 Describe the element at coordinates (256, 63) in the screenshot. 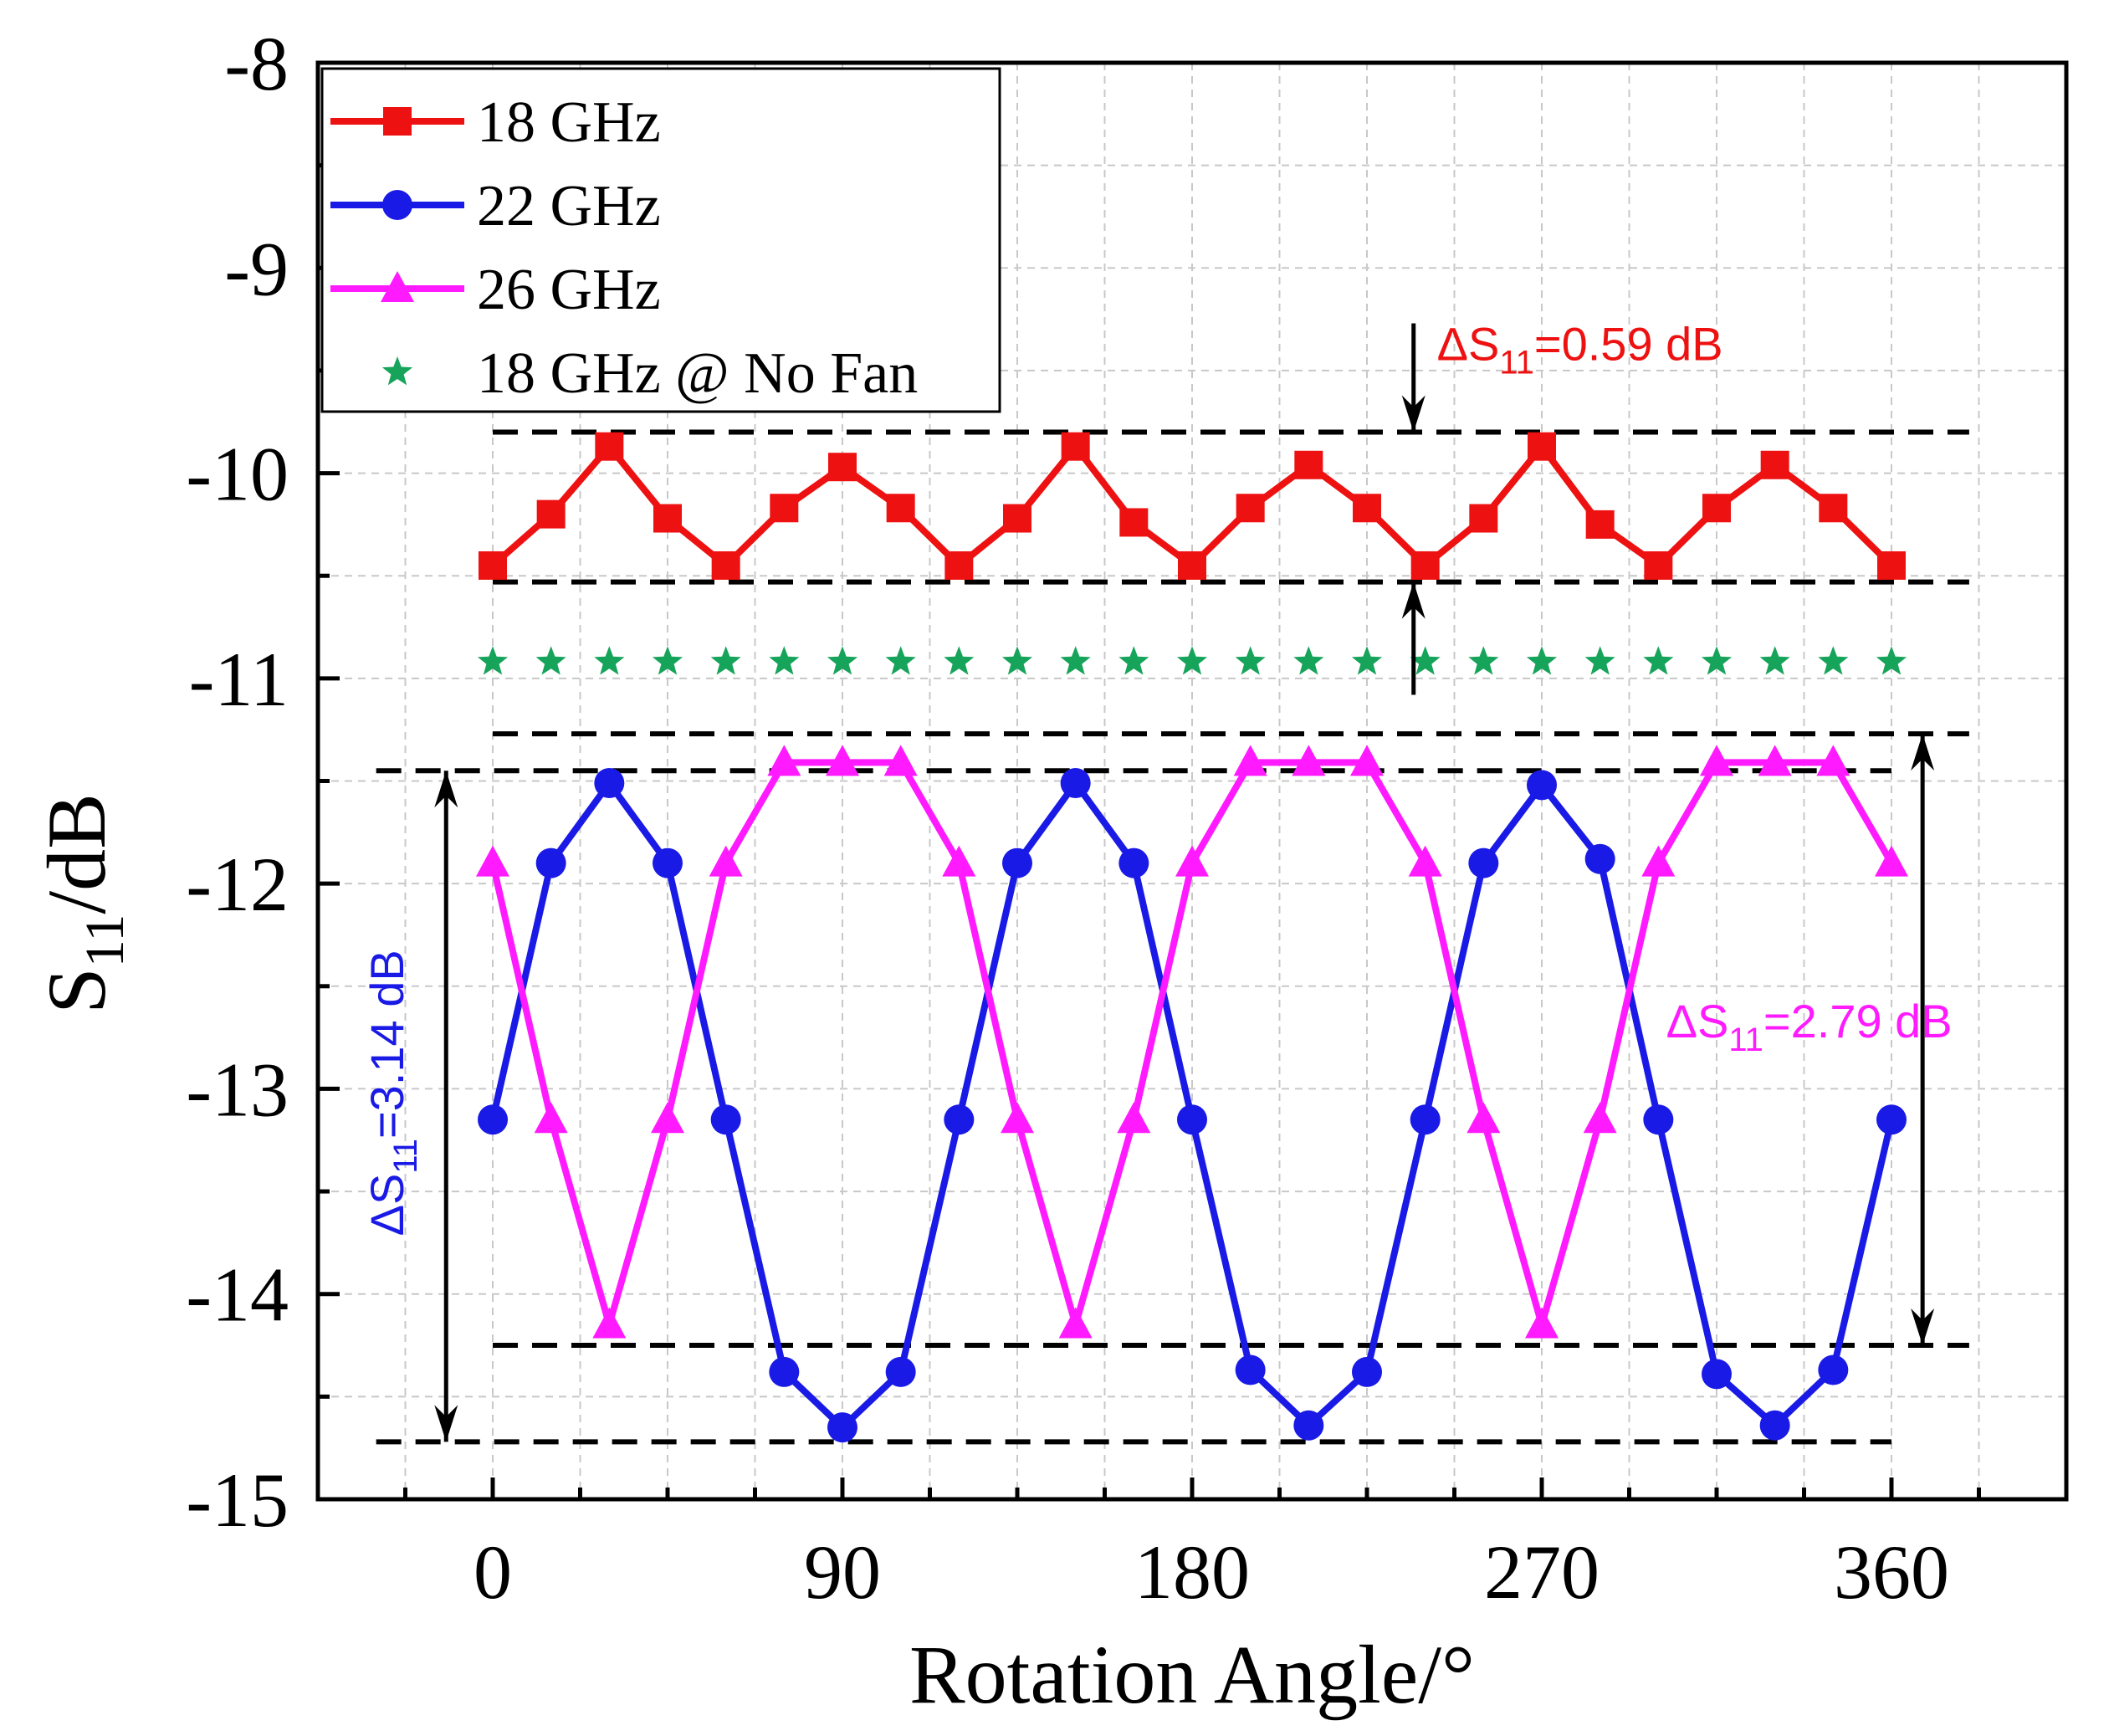

I see `y-tick-label: -8` at that location.